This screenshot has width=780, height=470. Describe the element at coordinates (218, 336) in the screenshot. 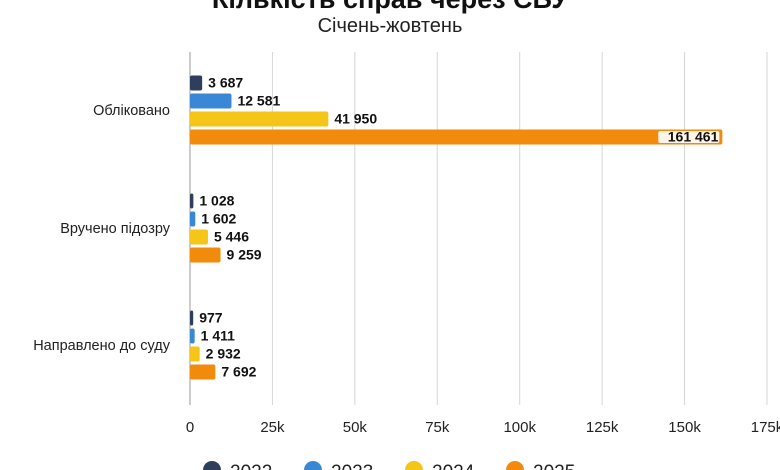

I see `data-label: 1 411` at that location.